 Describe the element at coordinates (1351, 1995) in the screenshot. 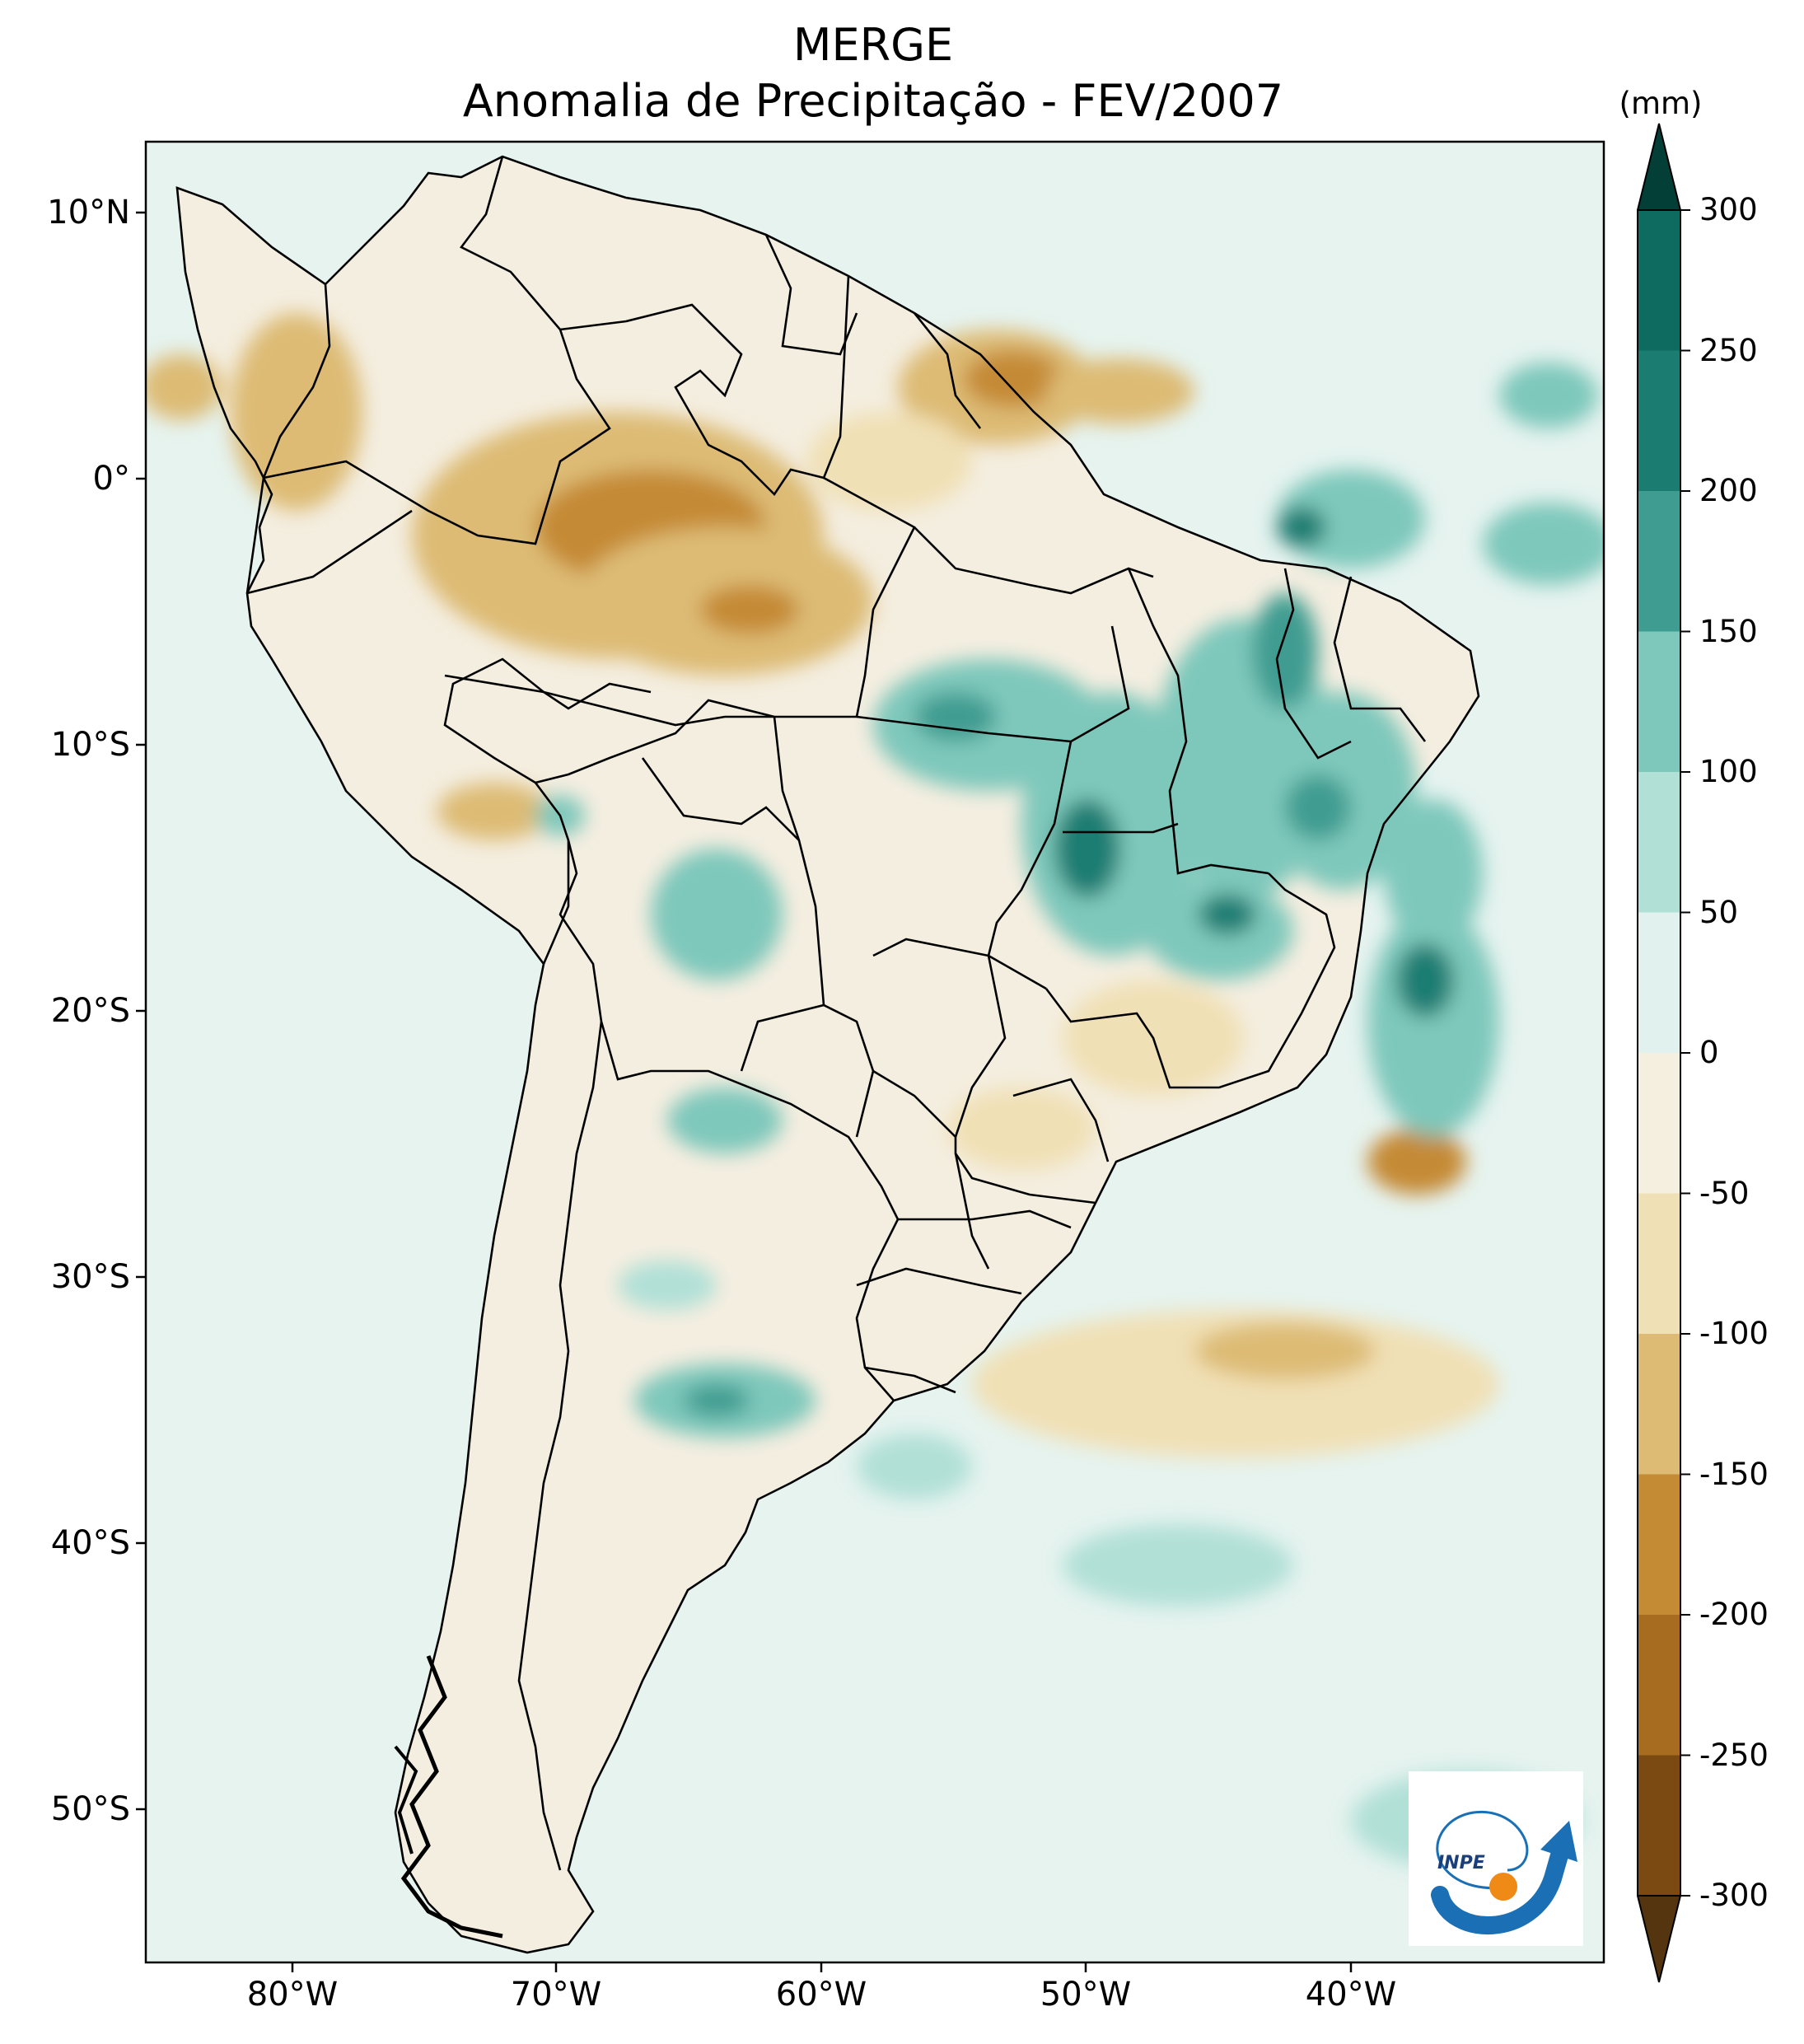

I see `lon-label-40w: 40°W` at that location.